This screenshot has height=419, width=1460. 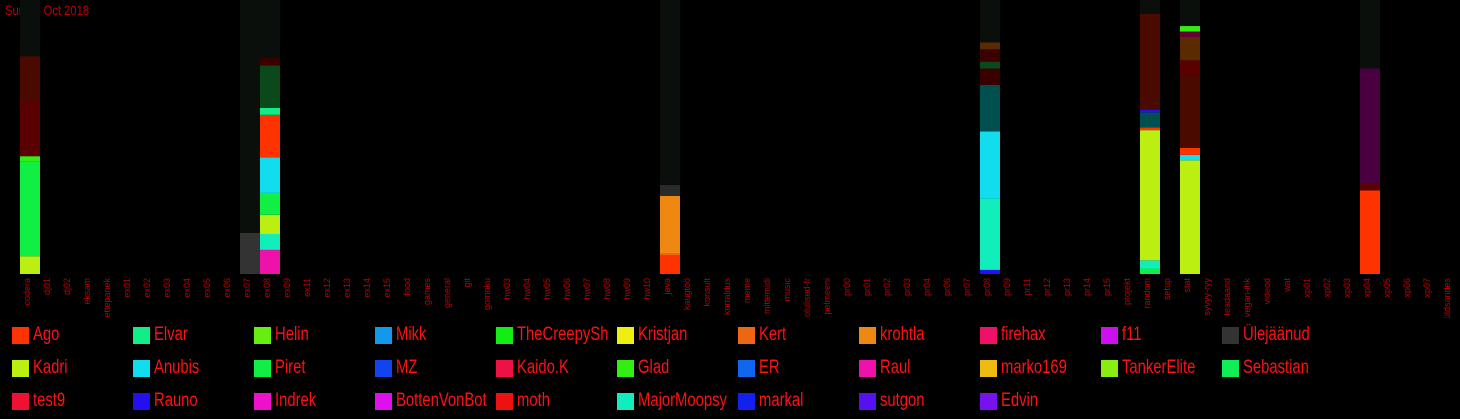 I want to click on legend-label: marko169, so click(x=1034, y=367).